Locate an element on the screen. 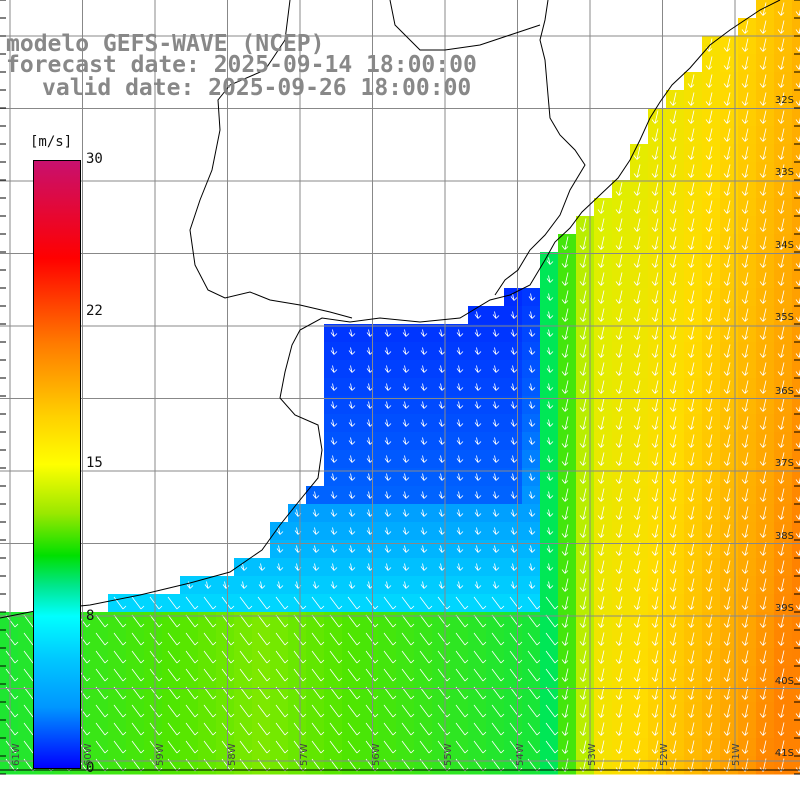  colorbar is located at coordinates (57, 464).